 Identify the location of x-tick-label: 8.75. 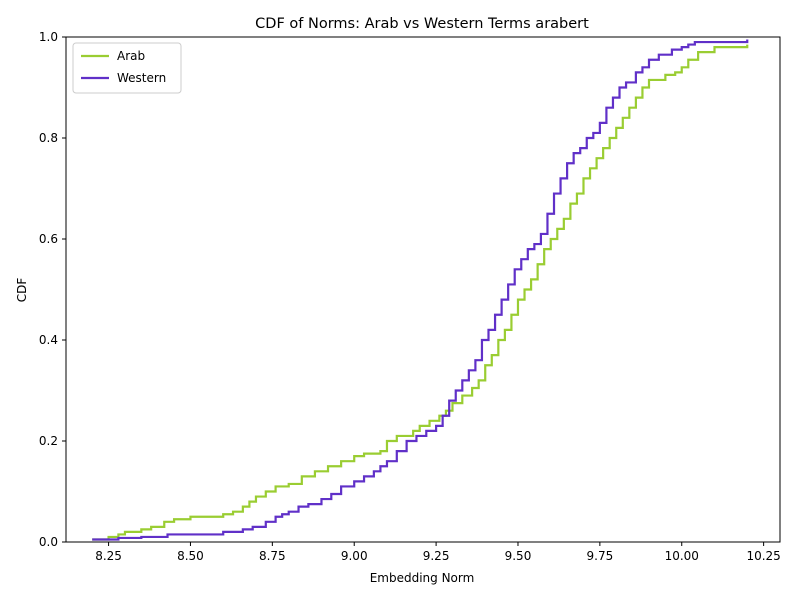
(272, 556).